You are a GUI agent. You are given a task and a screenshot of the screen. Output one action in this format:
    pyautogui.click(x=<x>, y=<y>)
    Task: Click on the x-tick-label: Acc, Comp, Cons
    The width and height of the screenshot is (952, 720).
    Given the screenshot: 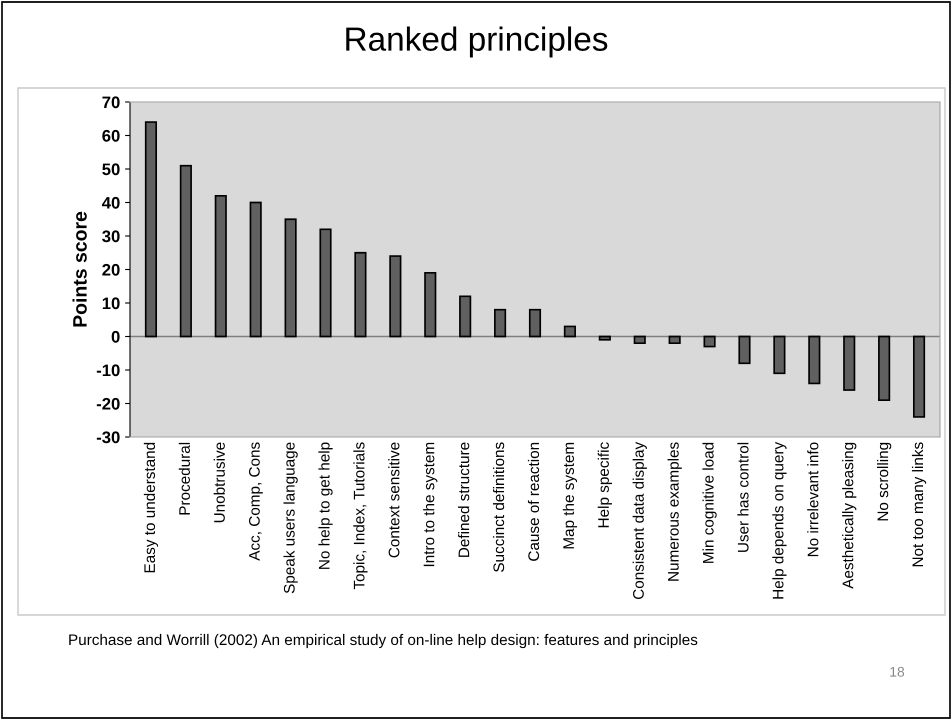 What is the action you would take?
    pyautogui.click(x=255, y=501)
    